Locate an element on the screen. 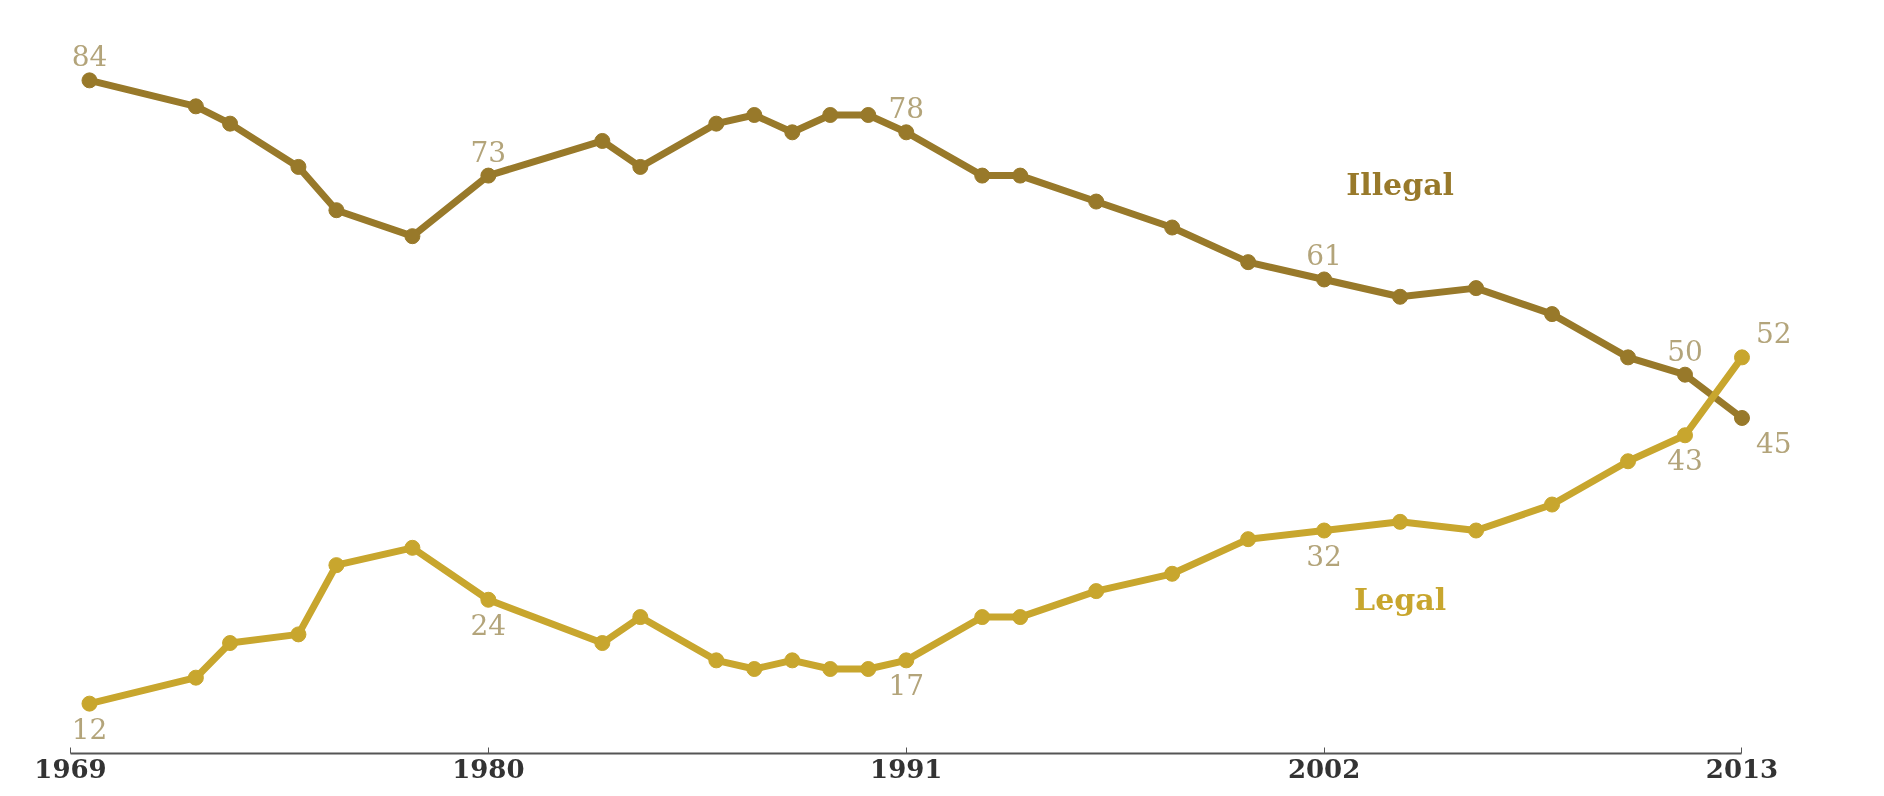  data-label: 84 is located at coordinates (89, 57).